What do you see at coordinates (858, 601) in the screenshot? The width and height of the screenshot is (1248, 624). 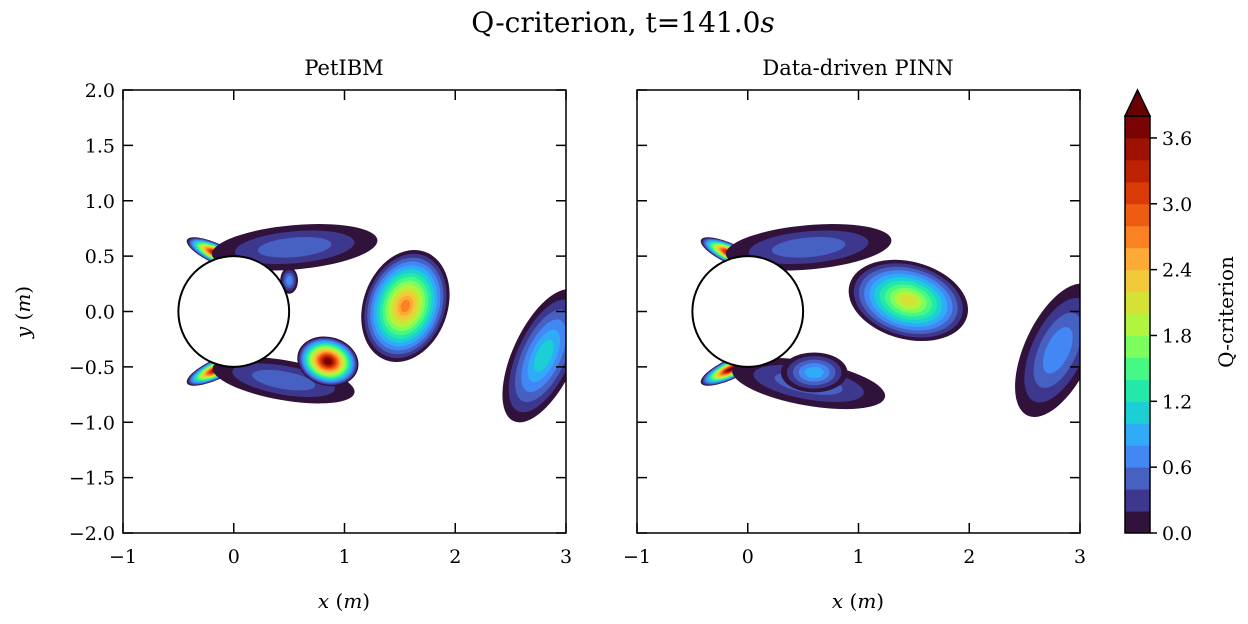 I see `pinn-x-axis-label: x (m)` at bounding box center [858, 601].